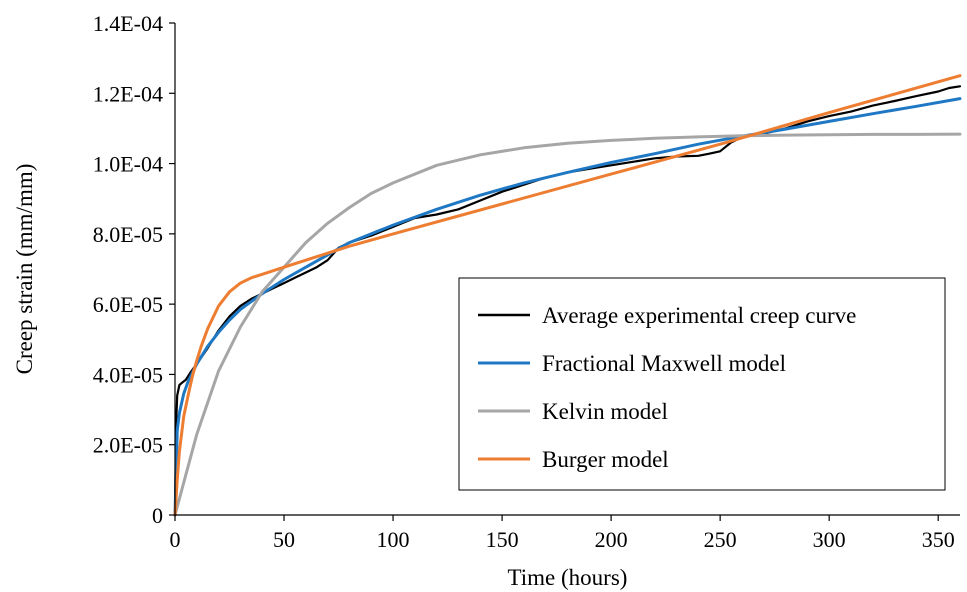 Image resolution: width=967 pixels, height=592 pixels. What do you see at coordinates (284, 539) in the screenshot?
I see `x-tick-label: 50` at bounding box center [284, 539].